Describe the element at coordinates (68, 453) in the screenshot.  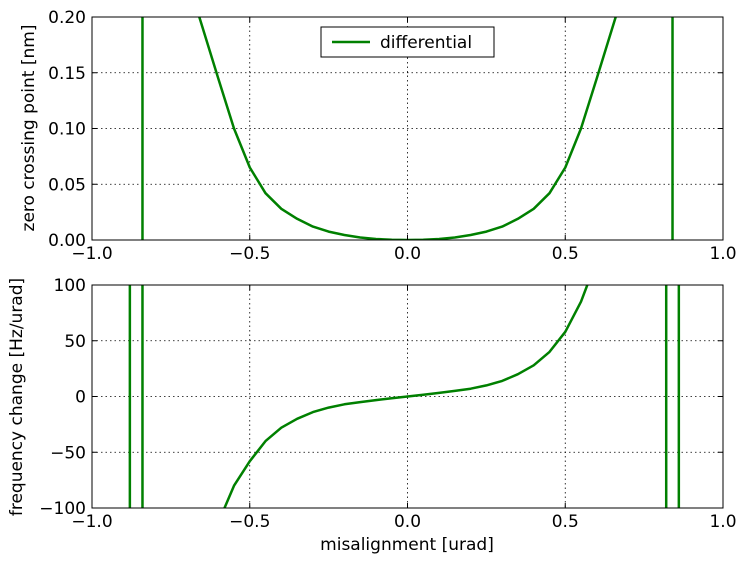
I see `bottom-y-tick-label: −50` at that location.